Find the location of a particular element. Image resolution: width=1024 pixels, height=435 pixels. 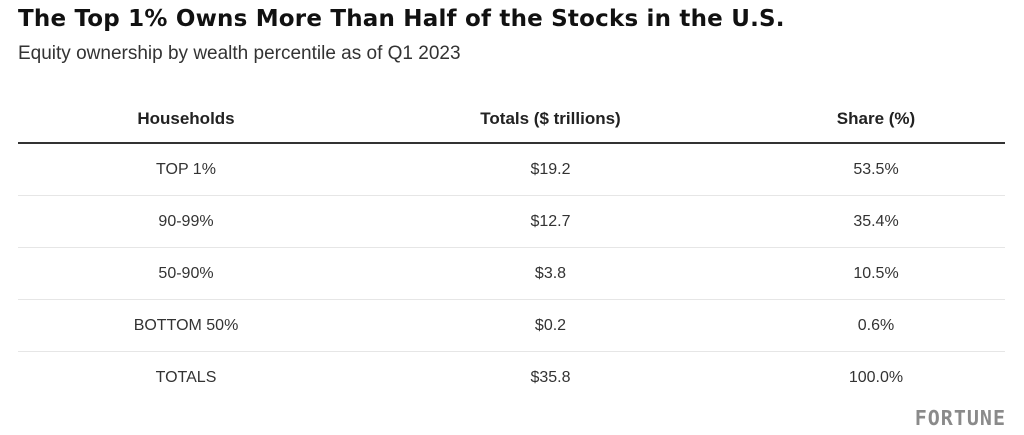

column-header-totals: Totals ($ trillions) is located at coordinates (550, 118).